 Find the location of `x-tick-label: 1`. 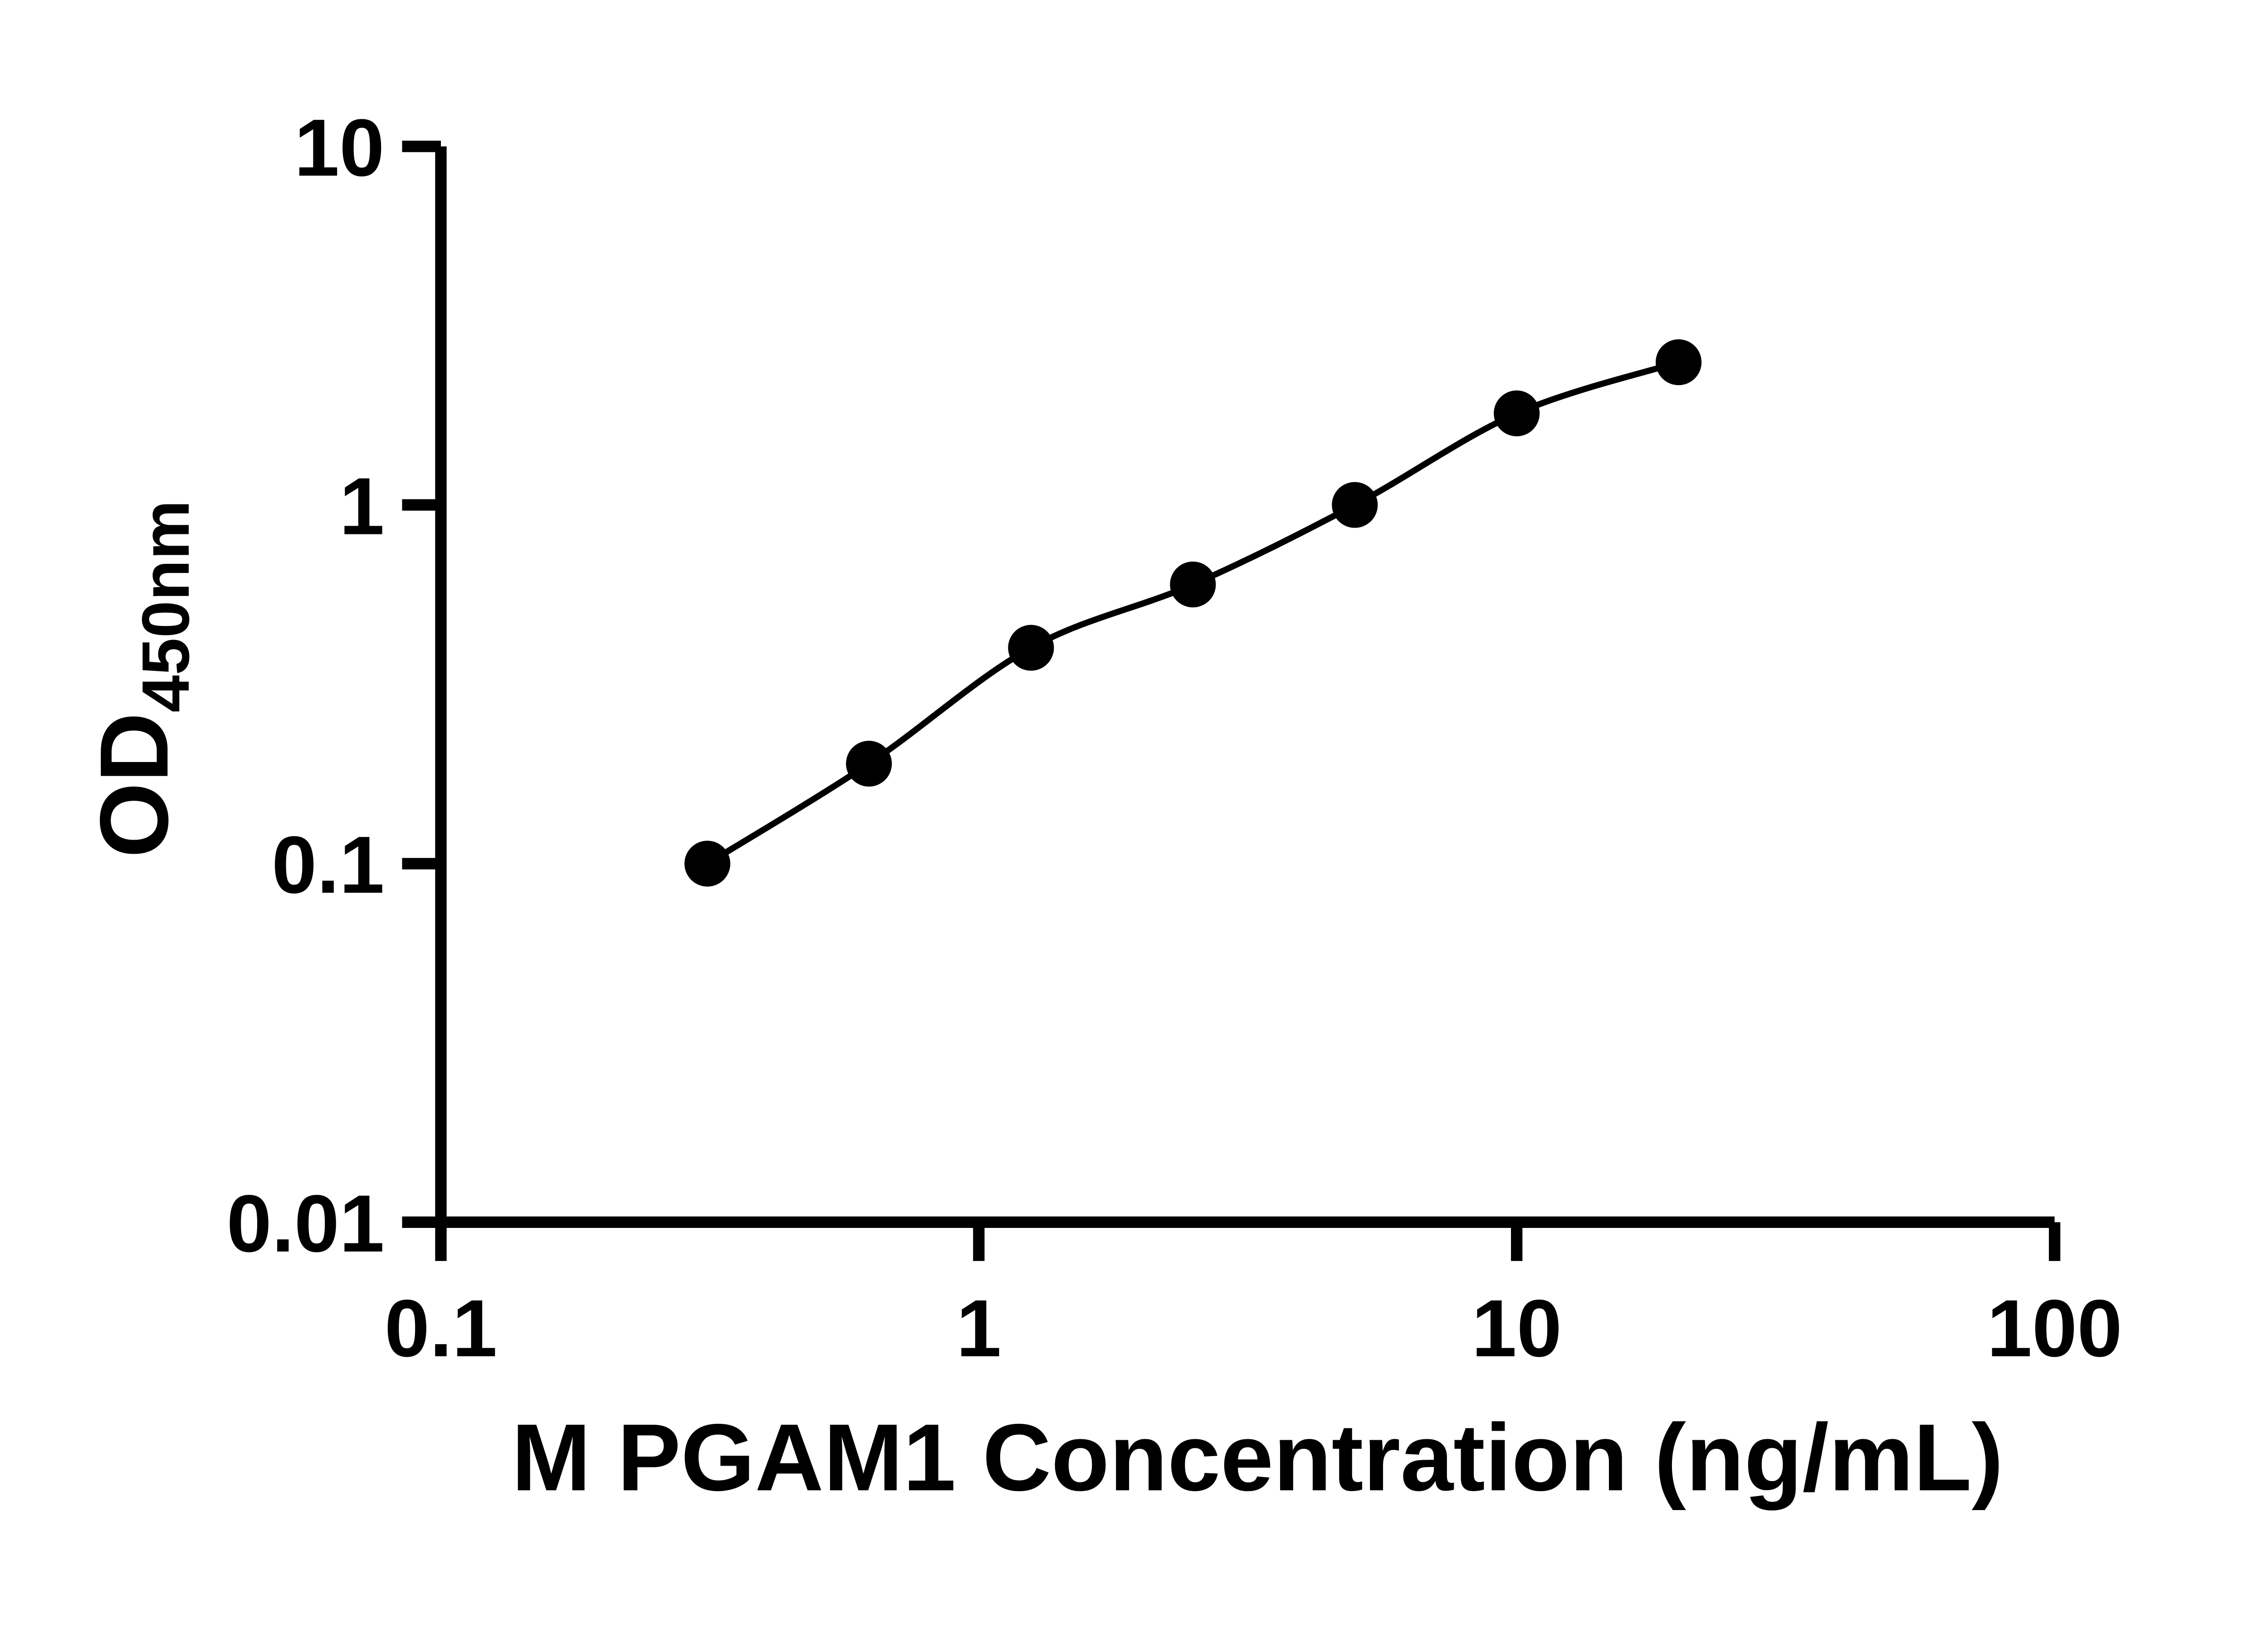

x-tick-label: 1 is located at coordinates (979, 1328).